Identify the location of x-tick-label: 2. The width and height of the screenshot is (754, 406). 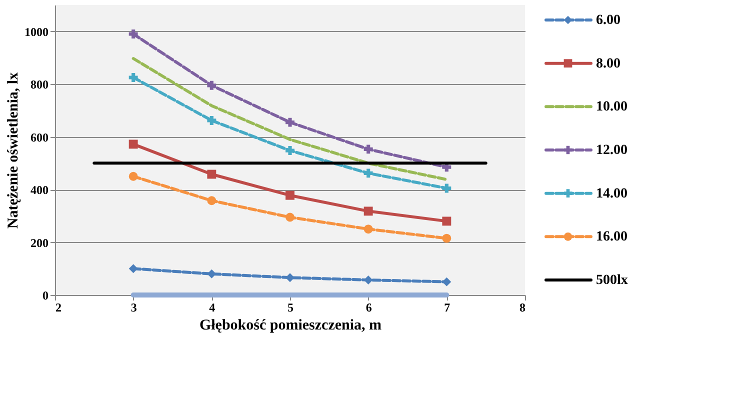
(59, 307).